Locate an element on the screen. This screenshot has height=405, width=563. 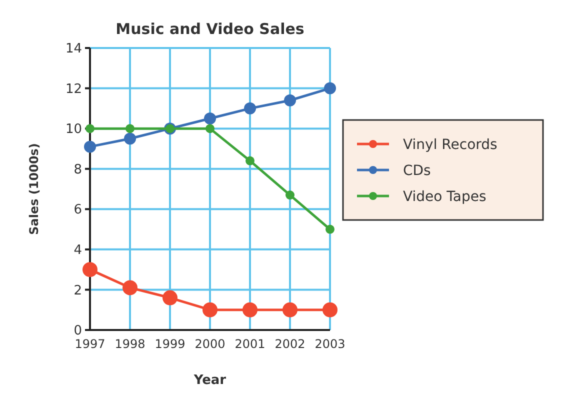
legend-label: CDs is located at coordinates (417, 170).